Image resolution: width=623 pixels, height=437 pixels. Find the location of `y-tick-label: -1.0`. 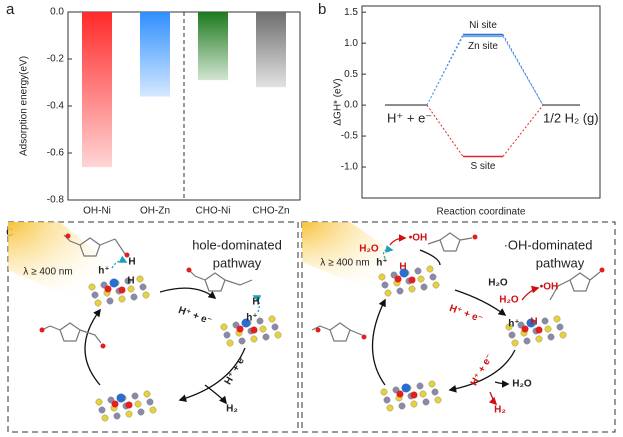

y-tick-label: -1.0 is located at coordinates (350, 167).